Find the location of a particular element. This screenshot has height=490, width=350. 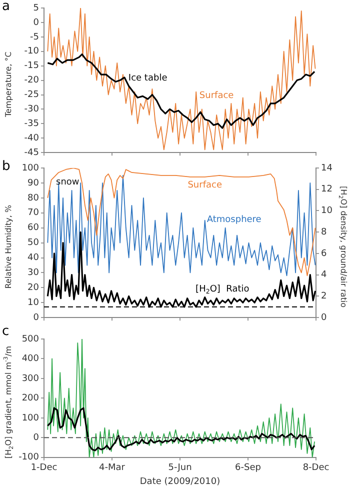

x-tick-label: 1-Dec is located at coordinates (44, 468).